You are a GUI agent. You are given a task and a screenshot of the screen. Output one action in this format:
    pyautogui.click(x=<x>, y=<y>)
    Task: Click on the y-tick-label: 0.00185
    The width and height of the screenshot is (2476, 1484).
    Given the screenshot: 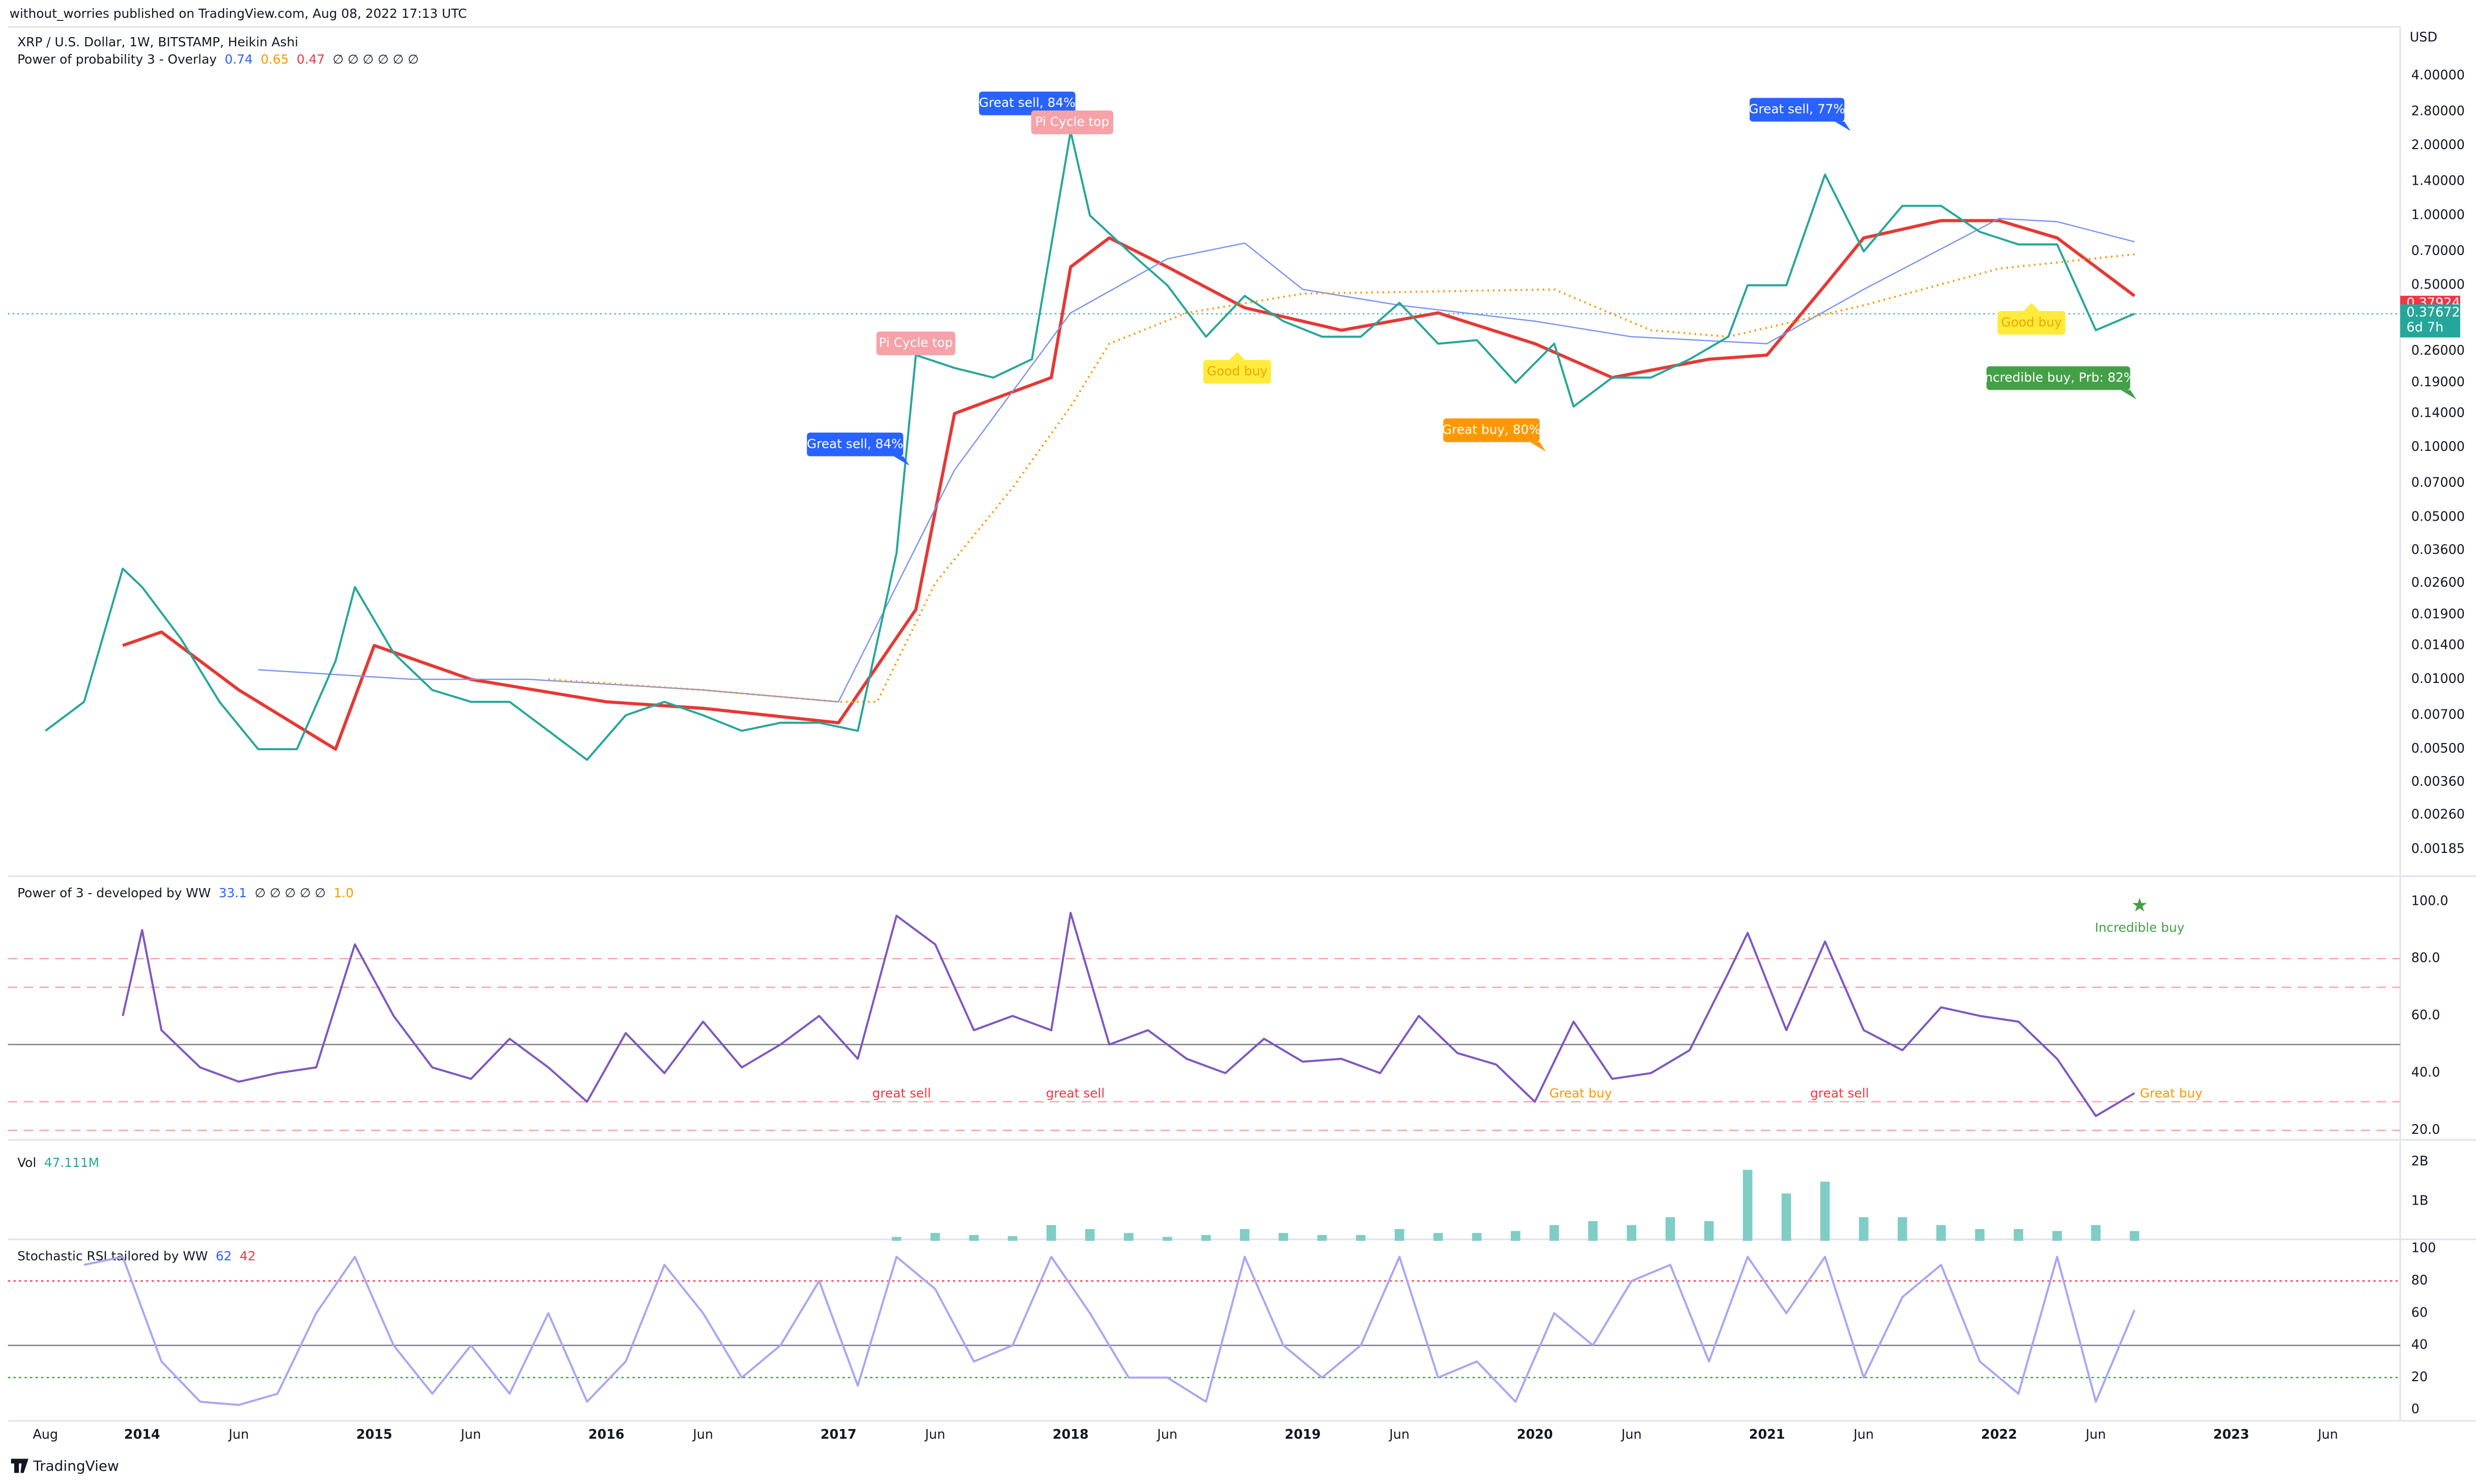 What is the action you would take?
    pyautogui.click(x=2438, y=849)
    